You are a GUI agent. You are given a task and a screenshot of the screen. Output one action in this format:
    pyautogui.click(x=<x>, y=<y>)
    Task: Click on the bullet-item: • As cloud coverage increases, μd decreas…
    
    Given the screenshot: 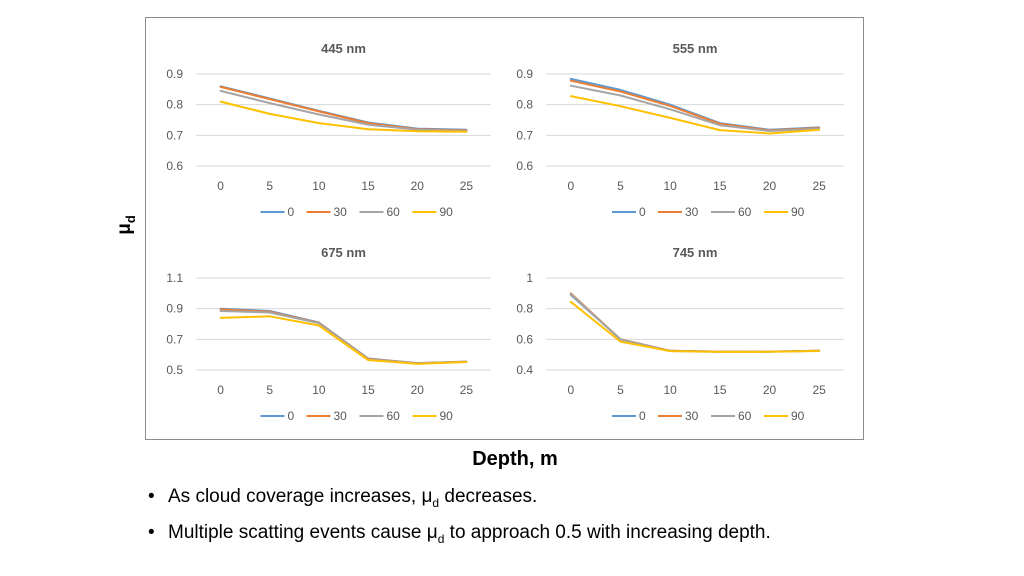 What is the action you would take?
    pyautogui.click(x=459, y=500)
    